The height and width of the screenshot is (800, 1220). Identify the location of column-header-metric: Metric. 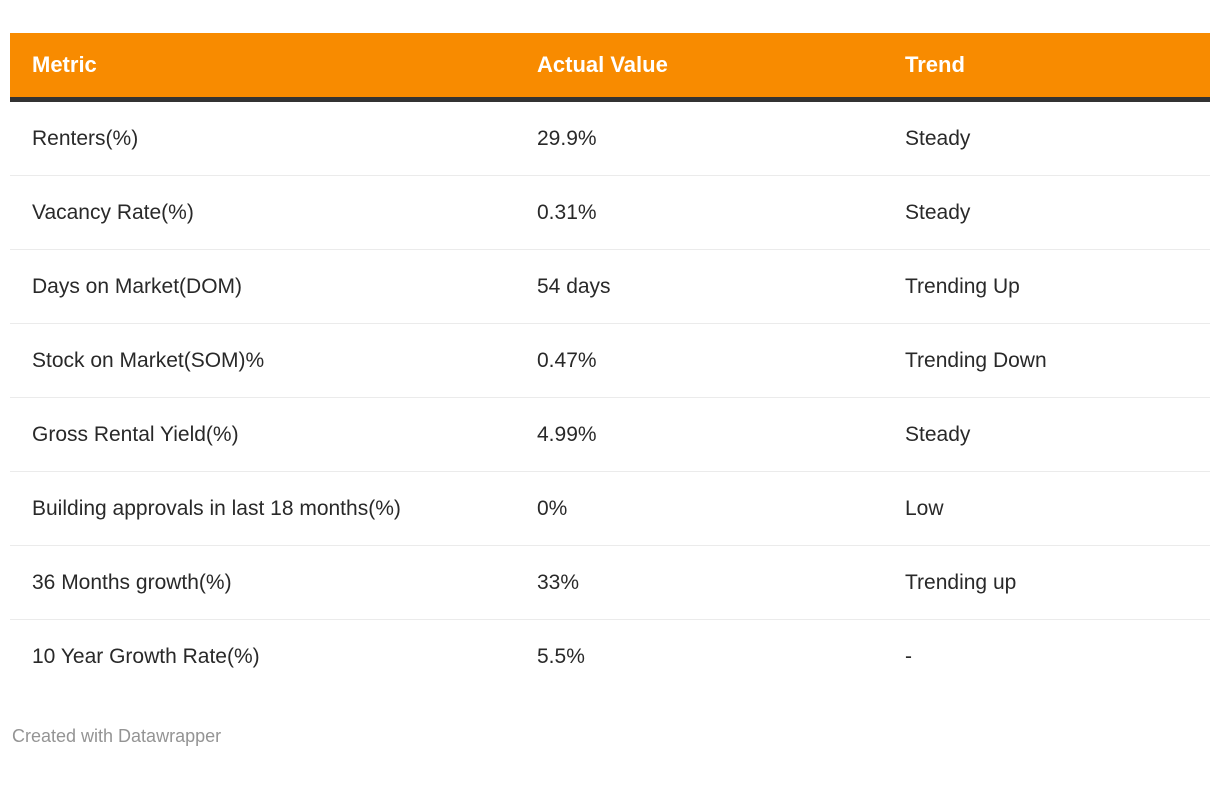
(262, 67).